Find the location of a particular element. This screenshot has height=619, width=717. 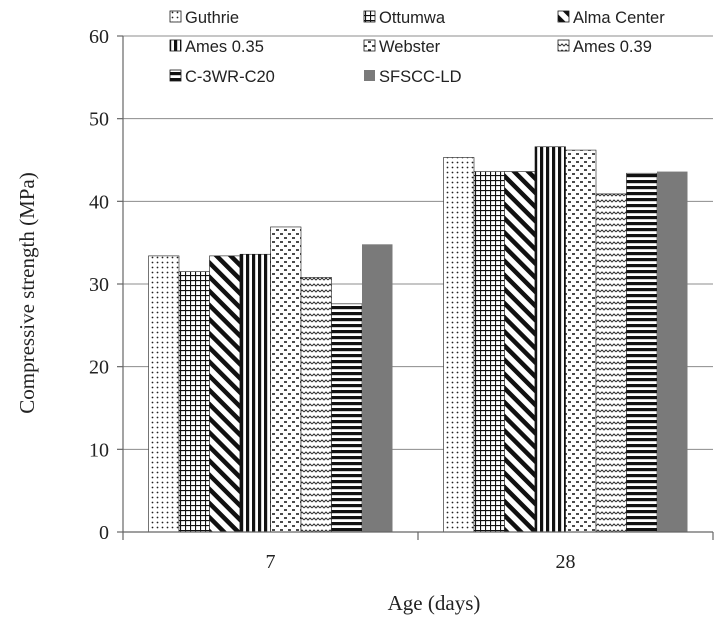

legend-swatch-guthrie is located at coordinates (175, 16).